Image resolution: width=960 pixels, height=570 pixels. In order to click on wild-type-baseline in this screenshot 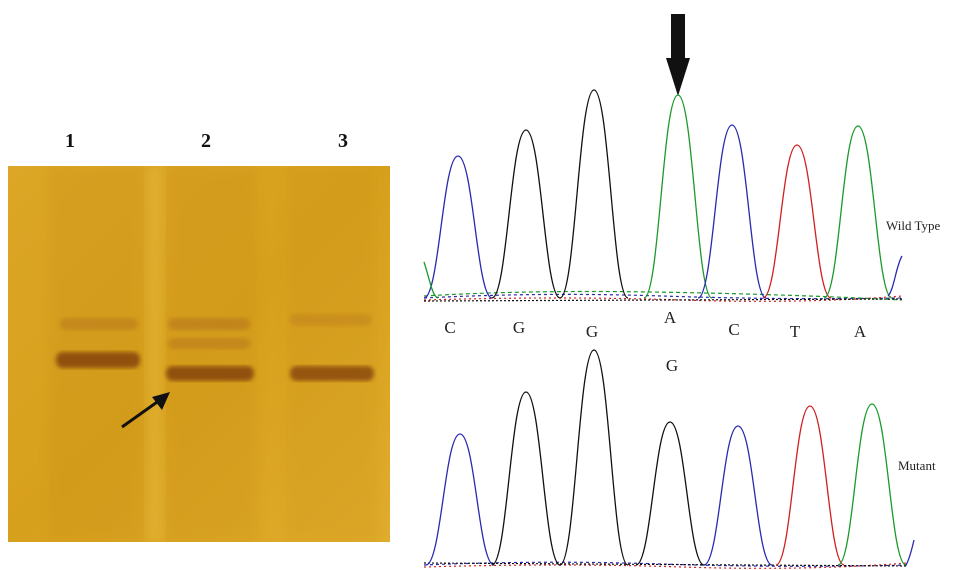, I will do `click(663, 296)`.